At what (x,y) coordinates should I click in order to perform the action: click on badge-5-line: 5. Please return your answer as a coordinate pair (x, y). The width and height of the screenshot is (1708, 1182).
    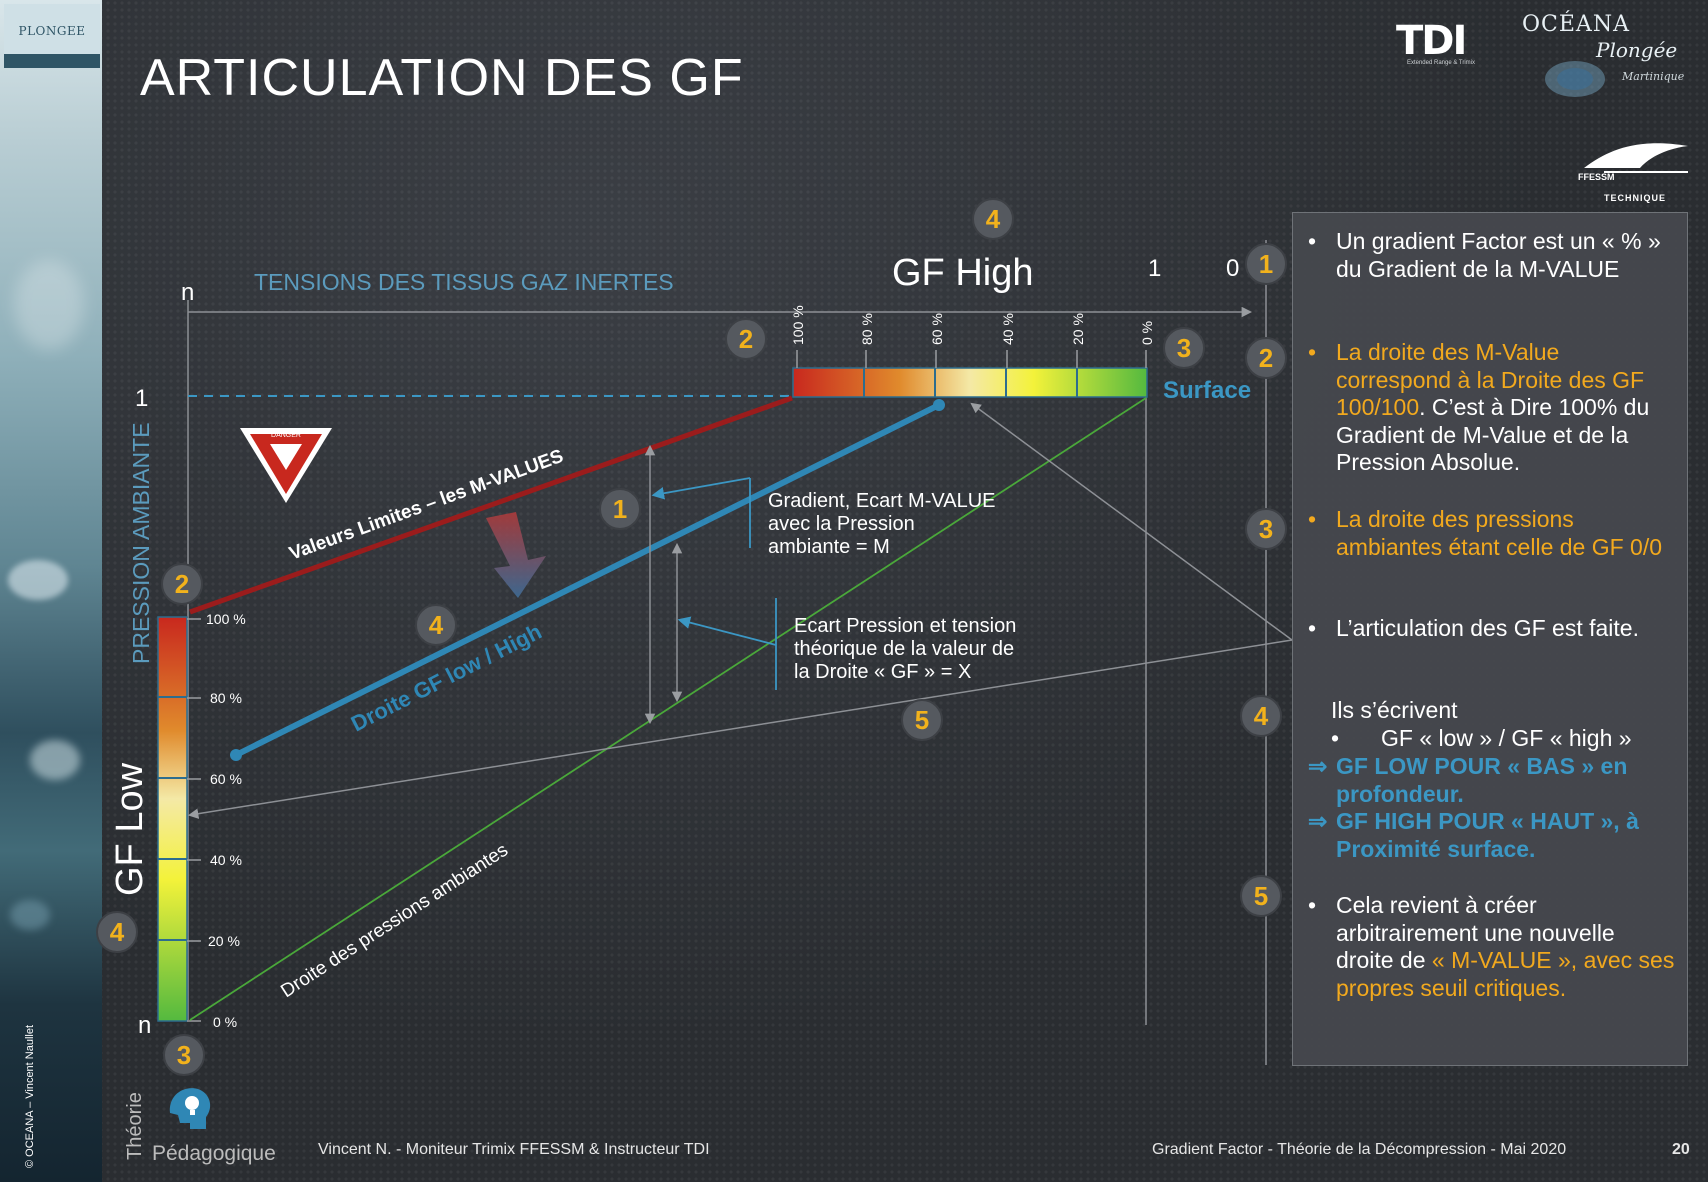
    Looking at the image, I should click on (922, 720).